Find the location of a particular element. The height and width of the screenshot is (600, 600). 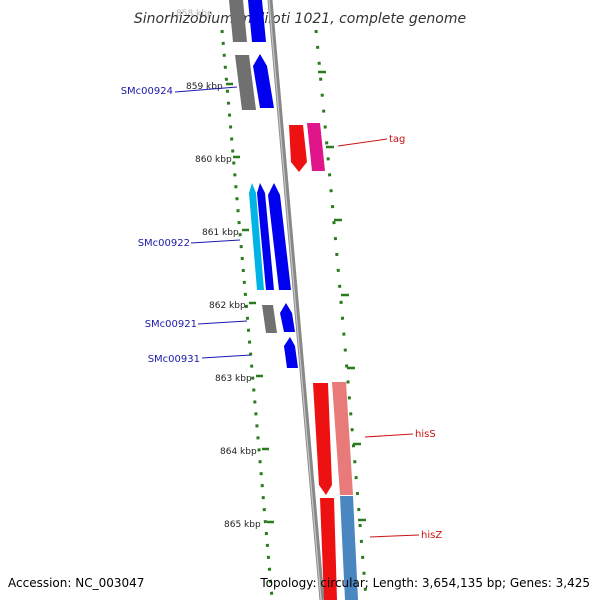

label-tag: tag is located at coordinates (397, 139).